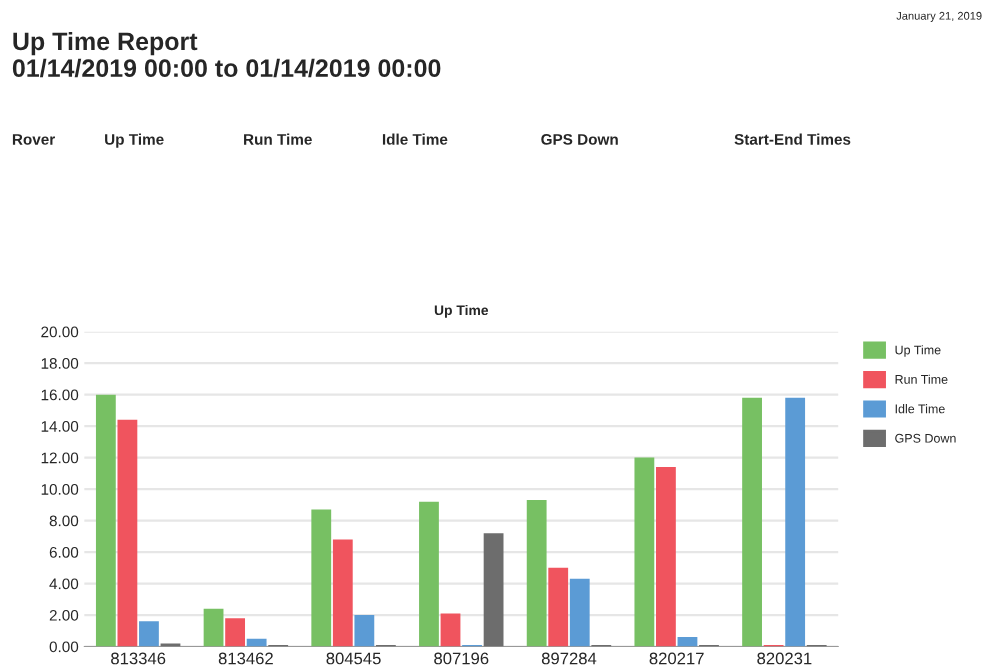  What do you see at coordinates (105, 43) in the screenshot?
I see `text: Up Time Report` at bounding box center [105, 43].